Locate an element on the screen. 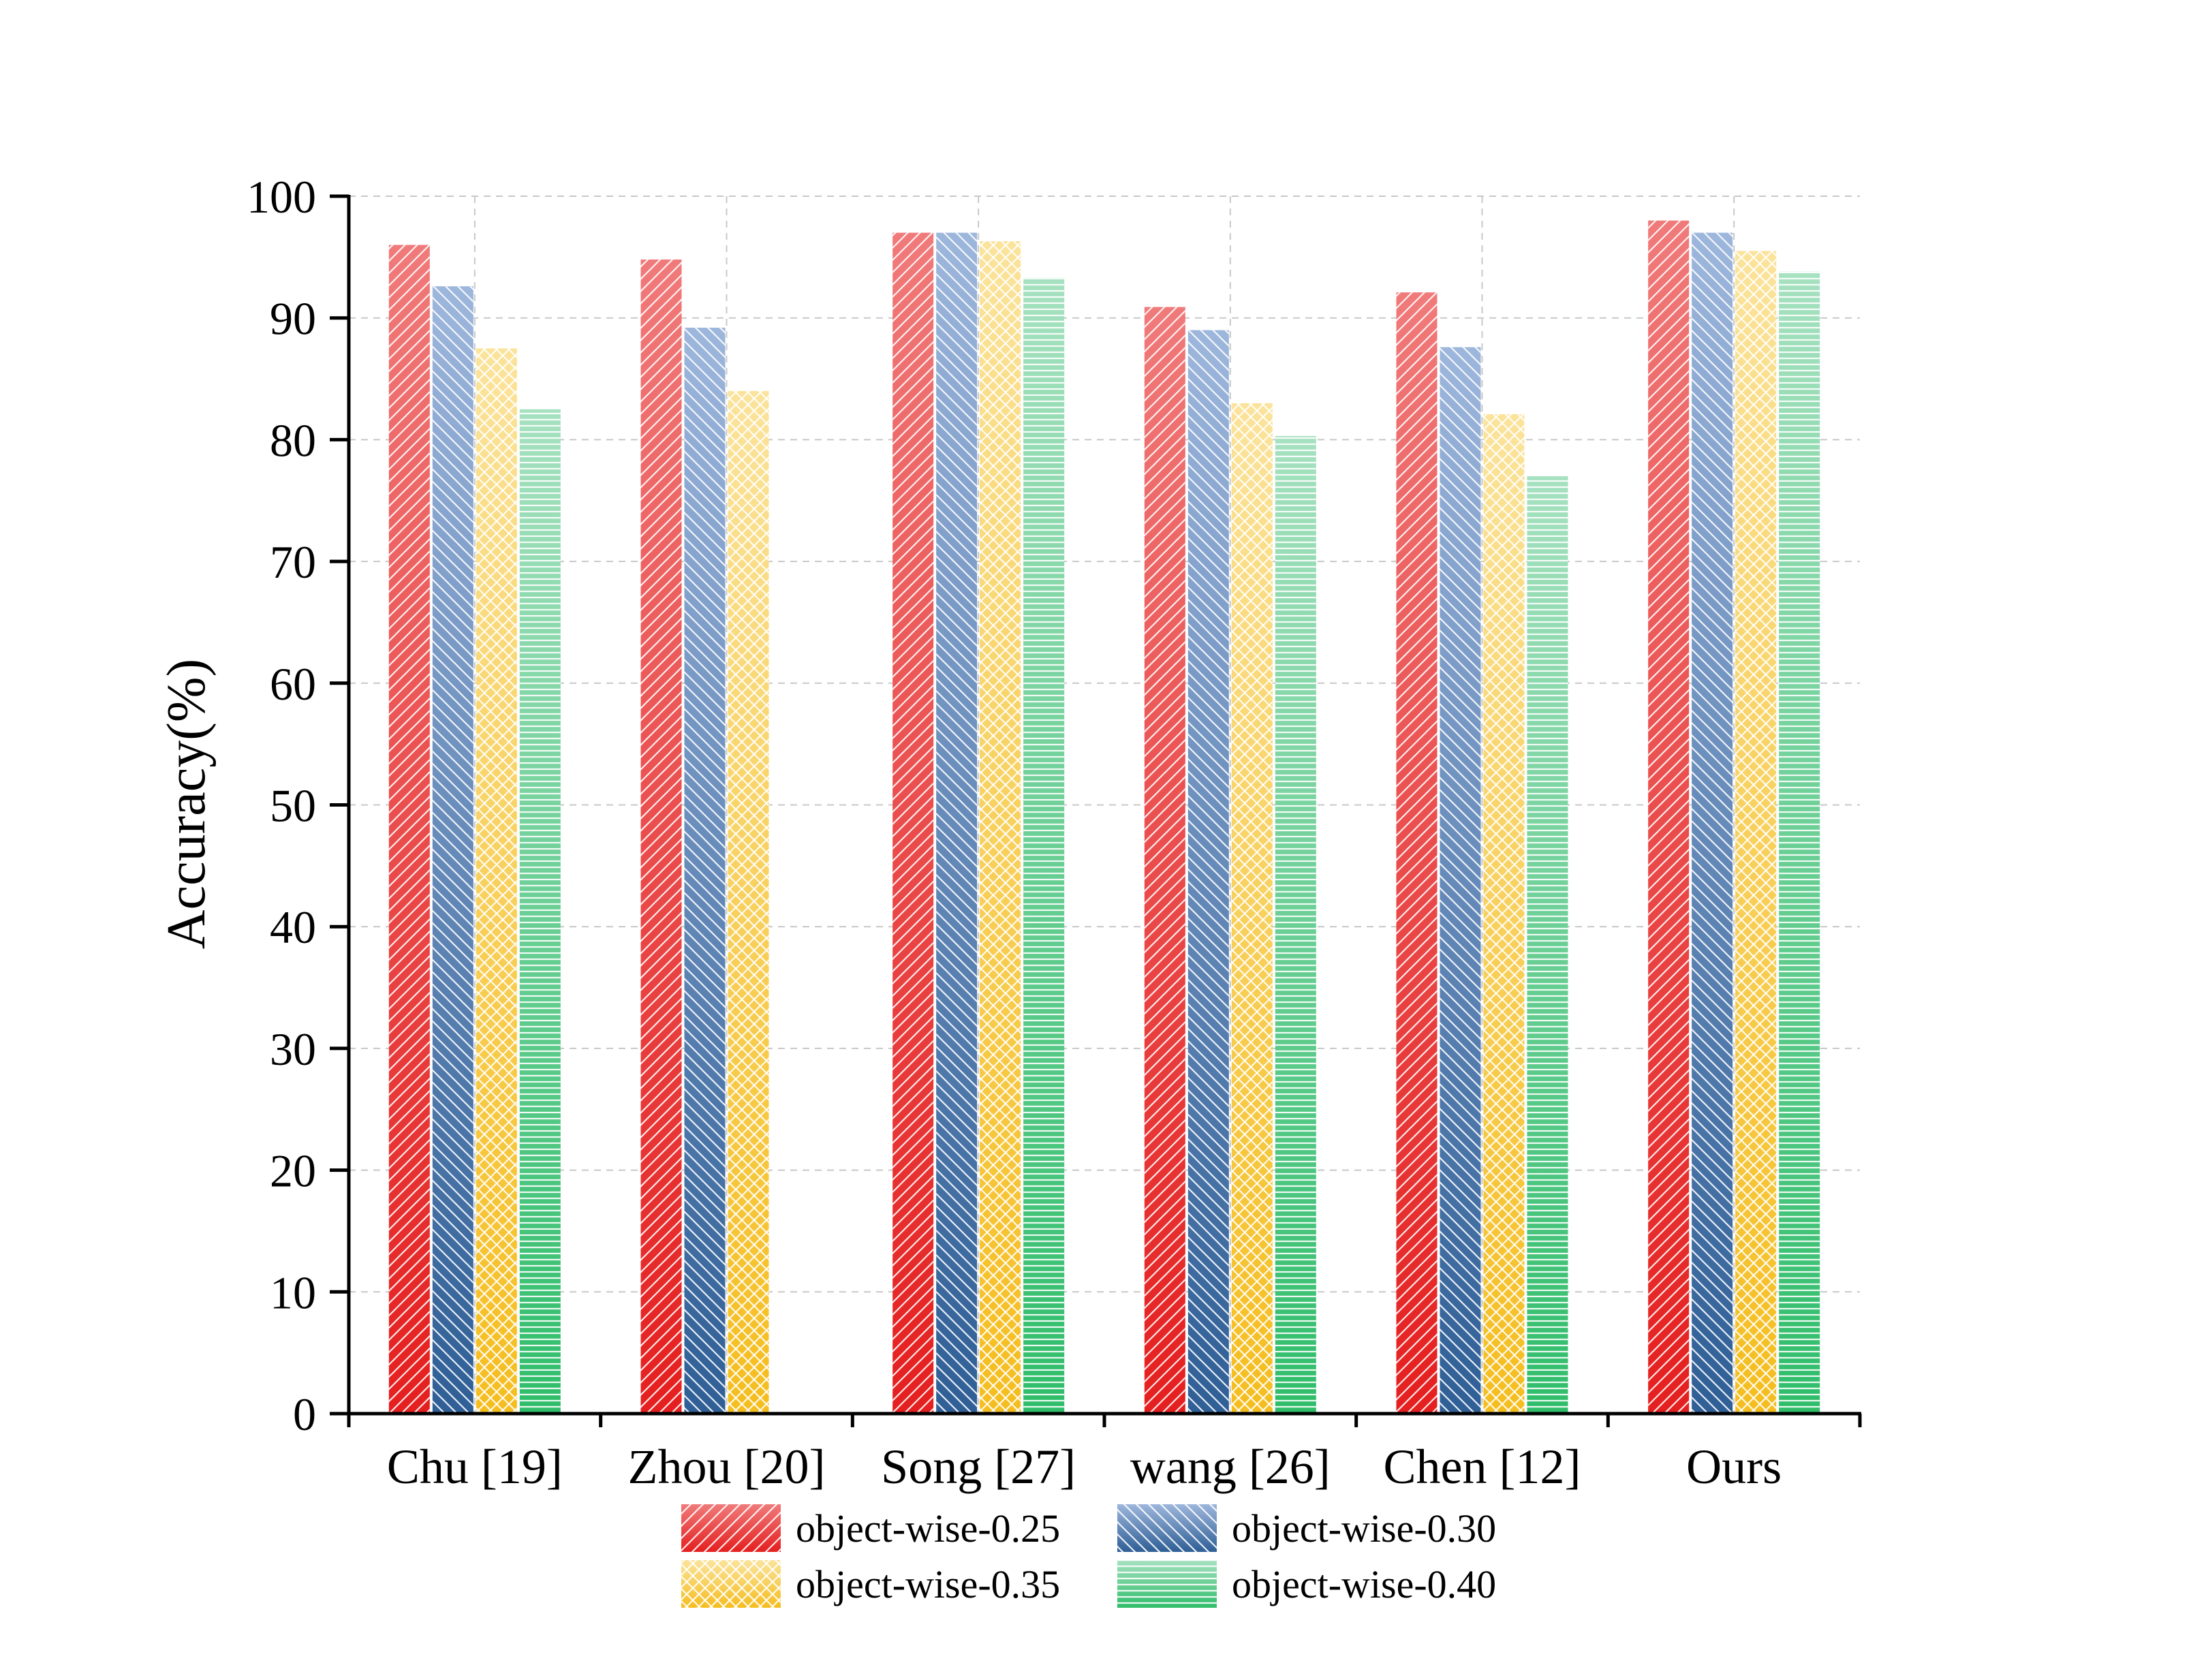 The image size is (2191, 1680). legend-label: object-wise-0.35 is located at coordinates (928, 1584).